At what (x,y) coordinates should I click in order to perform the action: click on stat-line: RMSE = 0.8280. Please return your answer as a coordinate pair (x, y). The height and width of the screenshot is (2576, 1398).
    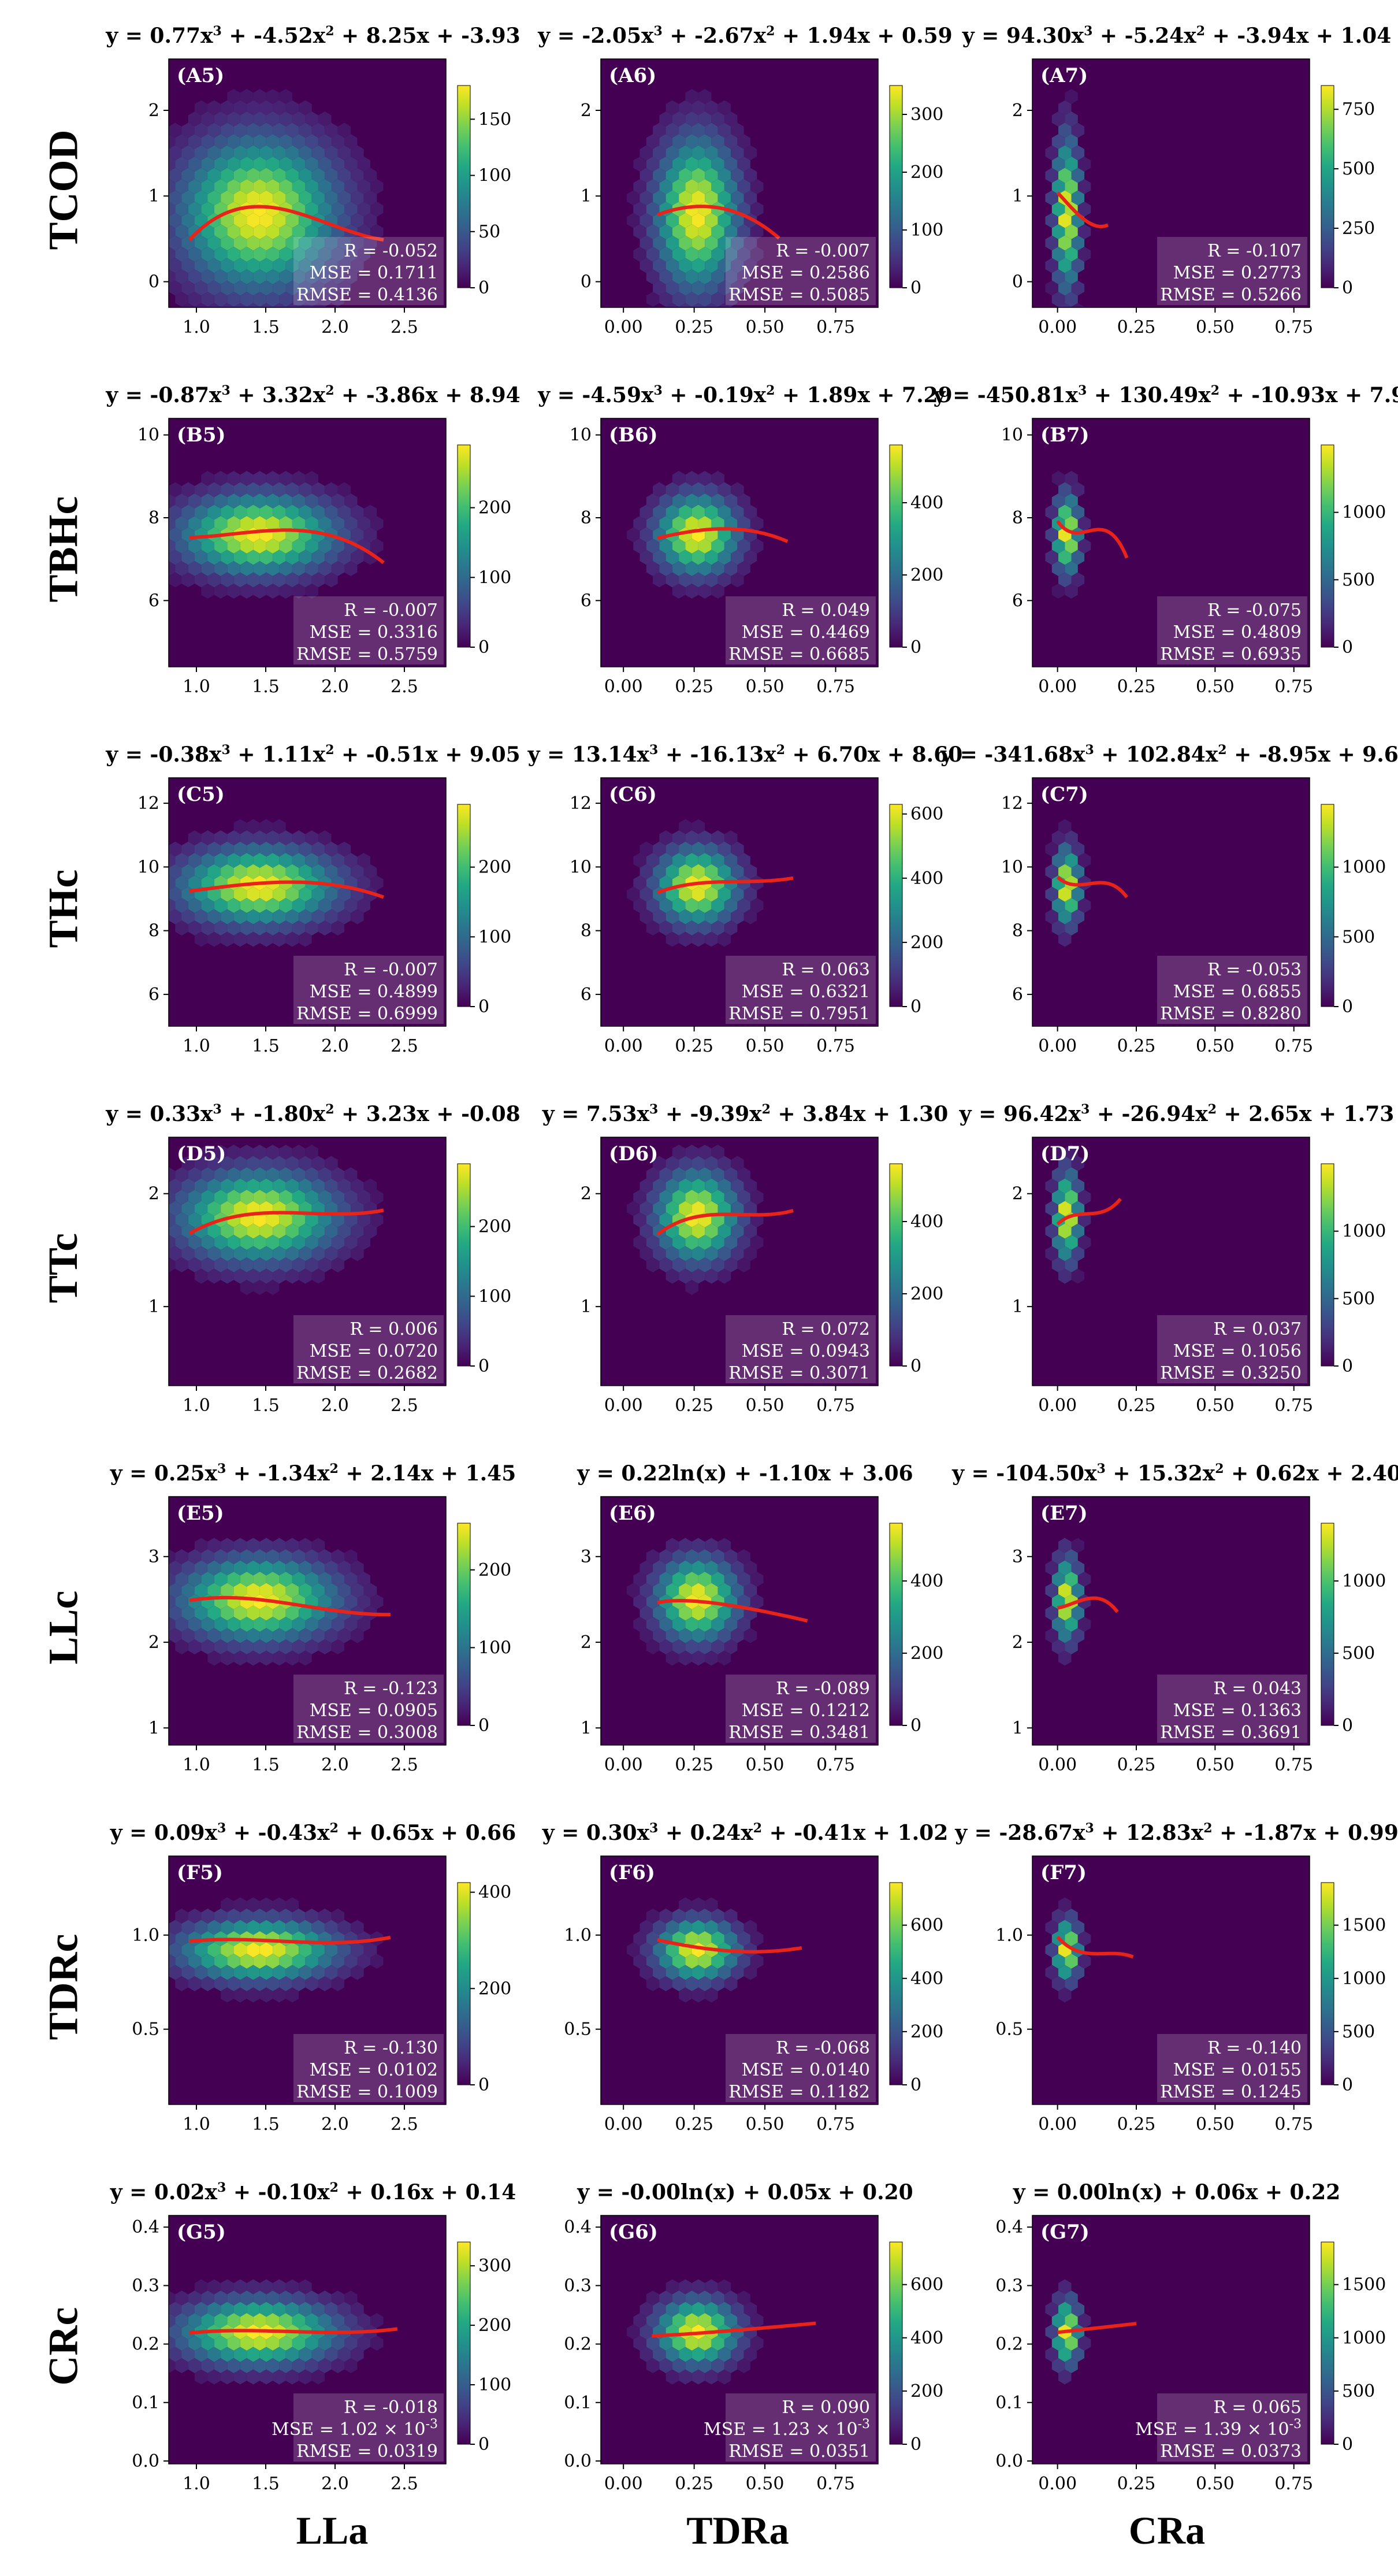
    Looking at the image, I should click on (1231, 1014).